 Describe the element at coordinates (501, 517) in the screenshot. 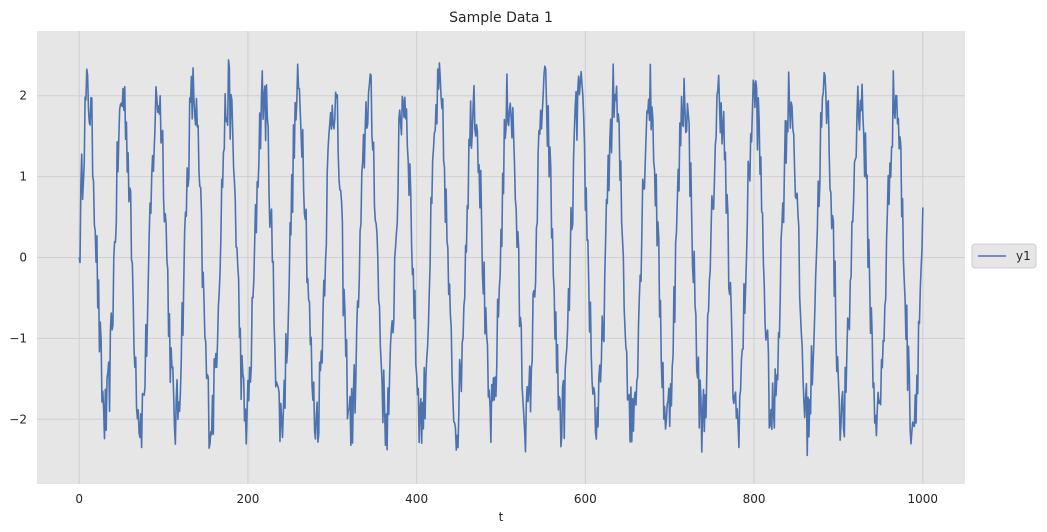

I see `x-axis-label: t` at that location.